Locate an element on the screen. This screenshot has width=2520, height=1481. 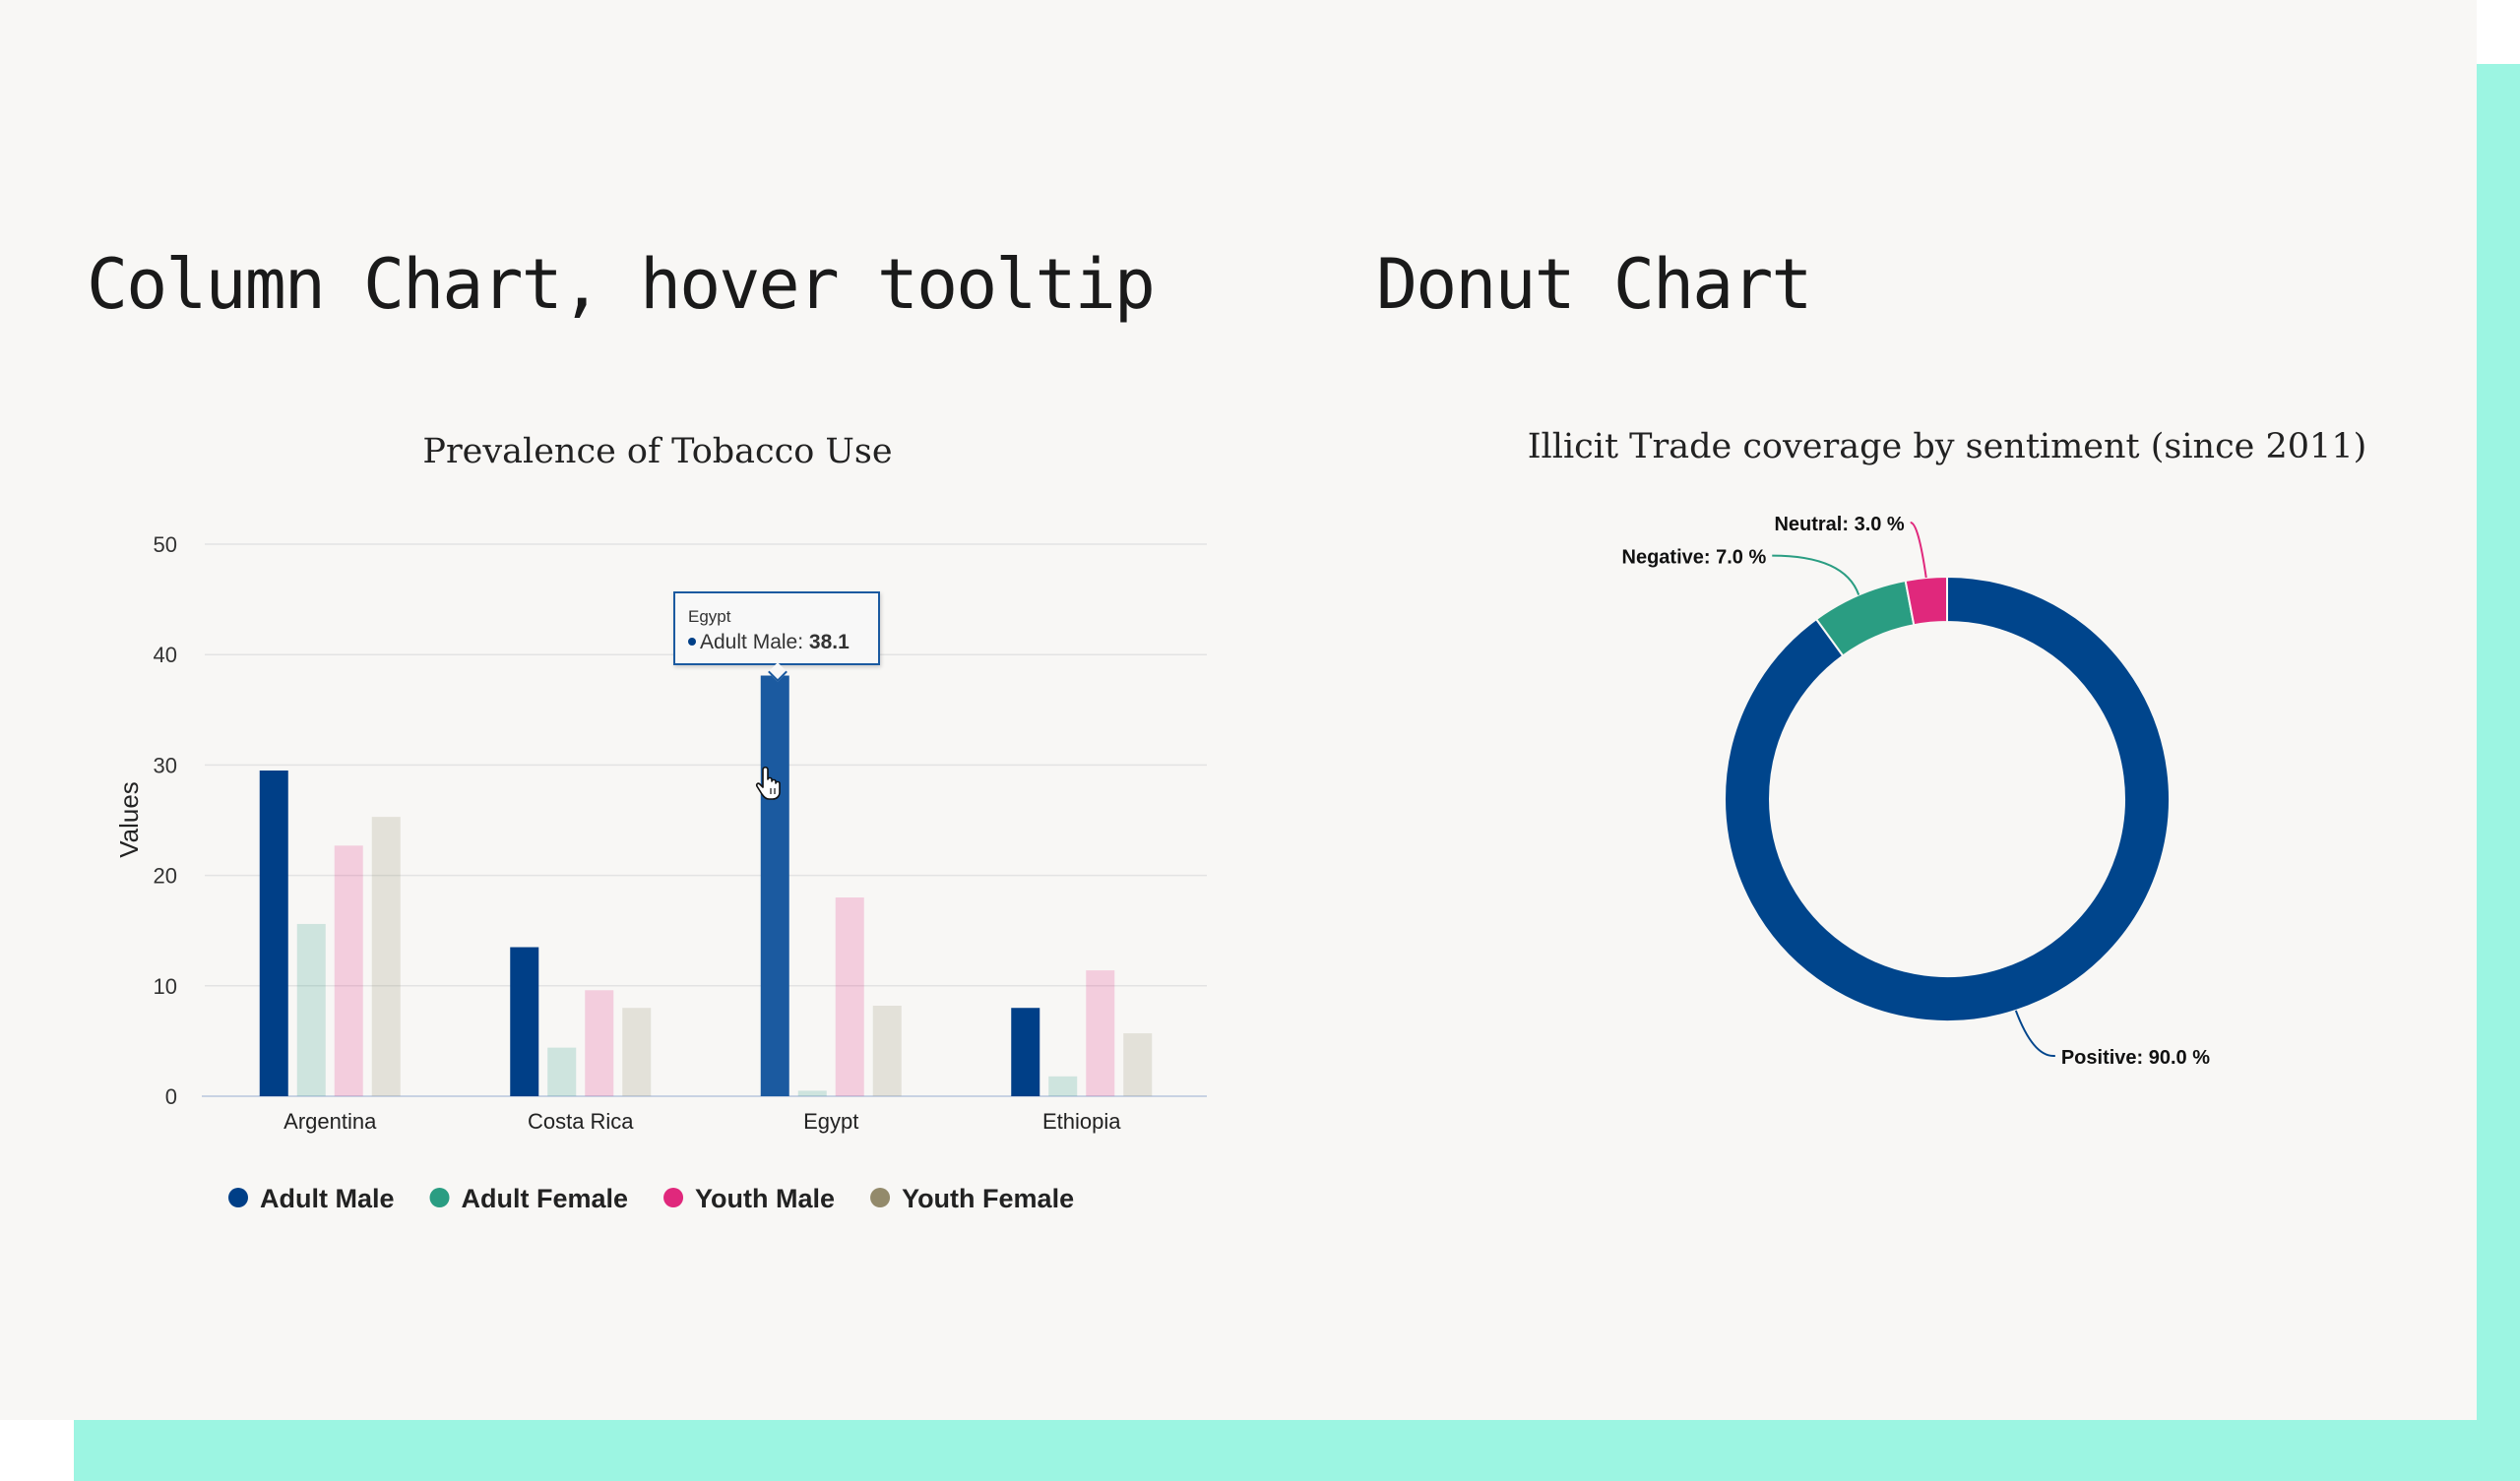
mint-accent-bottom is located at coordinates (1297, 1450).